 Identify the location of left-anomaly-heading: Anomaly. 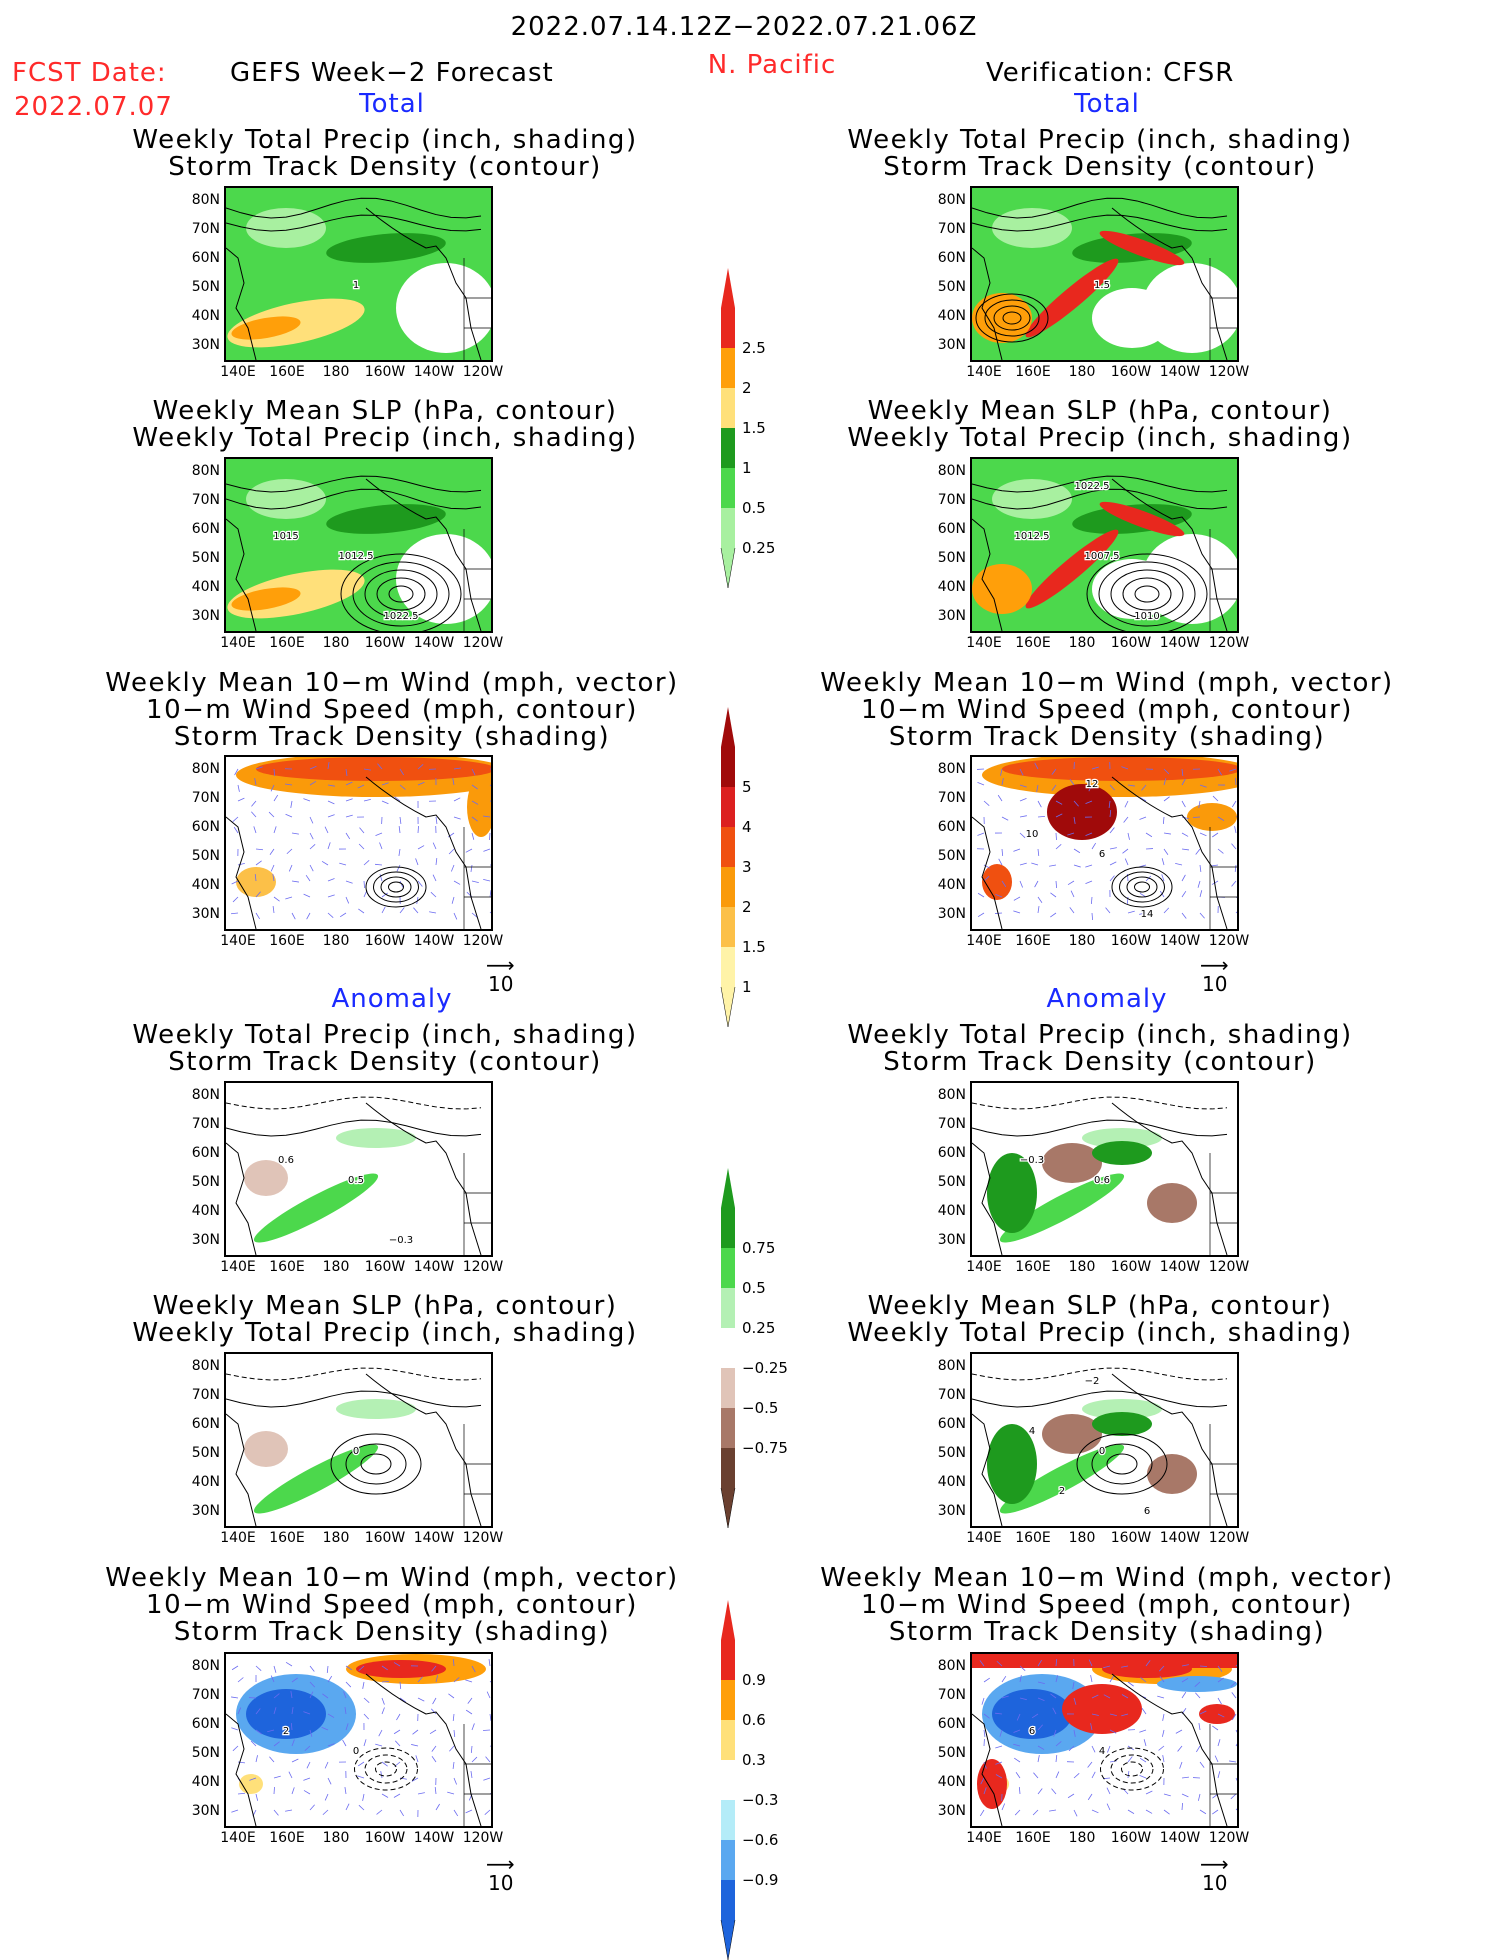
(391, 999).